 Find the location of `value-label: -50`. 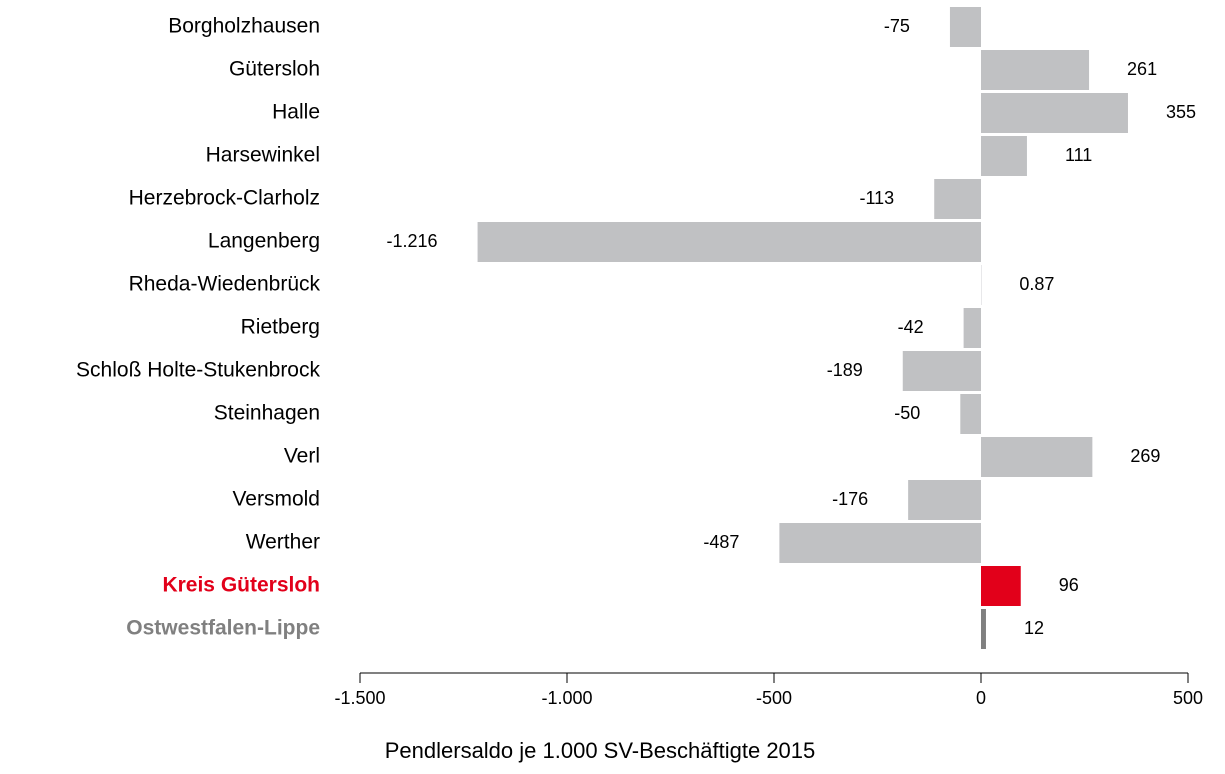

value-label: -50 is located at coordinates (907, 413).